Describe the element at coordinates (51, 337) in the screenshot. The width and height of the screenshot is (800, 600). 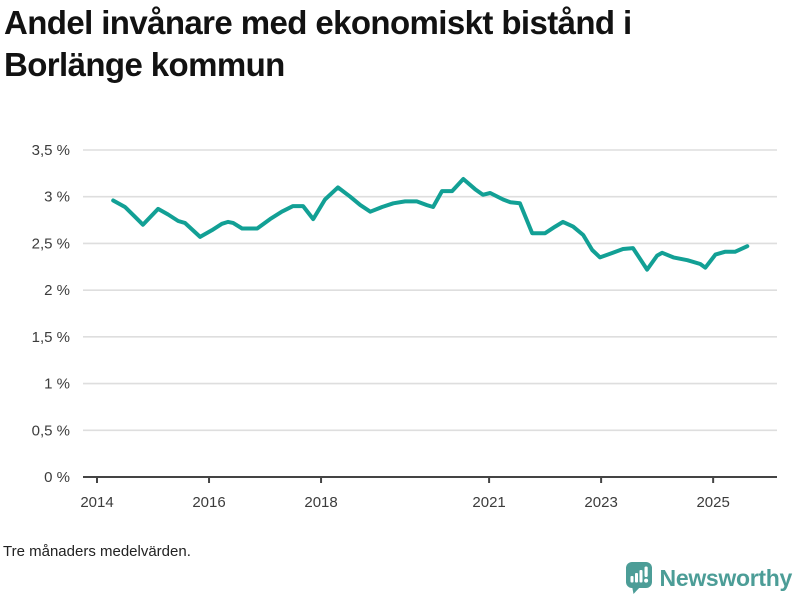
I see `y-tick-label: 1,5 %` at that location.